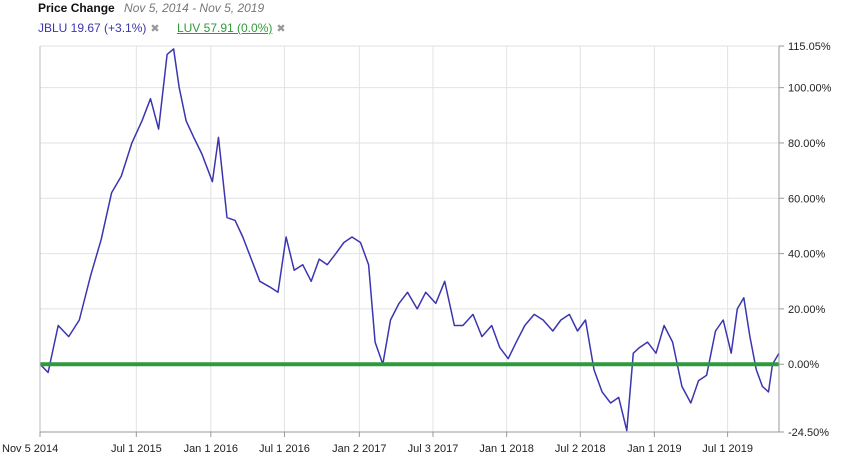 The height and width of the screenshot is (471, 848). Describe the element at coordinates (30, 449) in the screenshot. I see `x-tick-label: Nov 5 2014` at that location.